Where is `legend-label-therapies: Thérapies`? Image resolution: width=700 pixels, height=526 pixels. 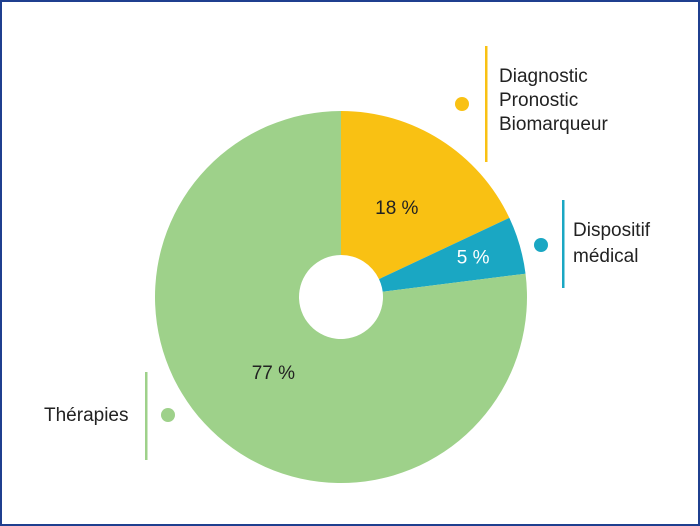
legend-label-therapies: Thérapies is located at coordinates (86, 415).